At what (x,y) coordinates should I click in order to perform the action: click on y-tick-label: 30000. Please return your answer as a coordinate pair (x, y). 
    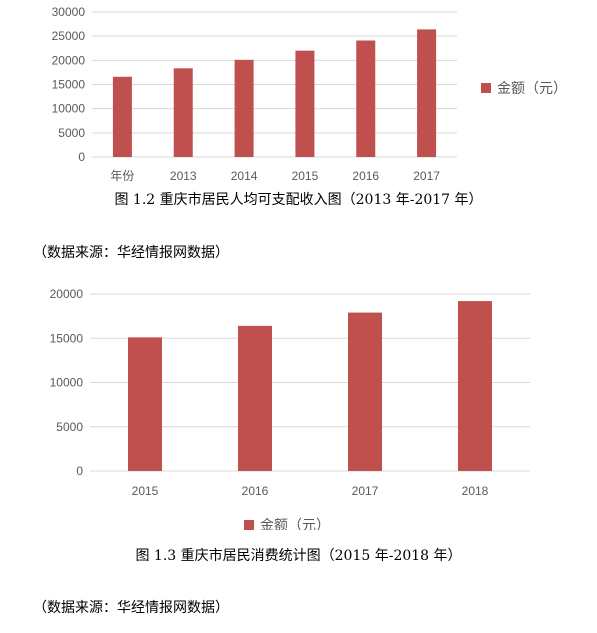
    Looking at the image, I should click on (69, 12).